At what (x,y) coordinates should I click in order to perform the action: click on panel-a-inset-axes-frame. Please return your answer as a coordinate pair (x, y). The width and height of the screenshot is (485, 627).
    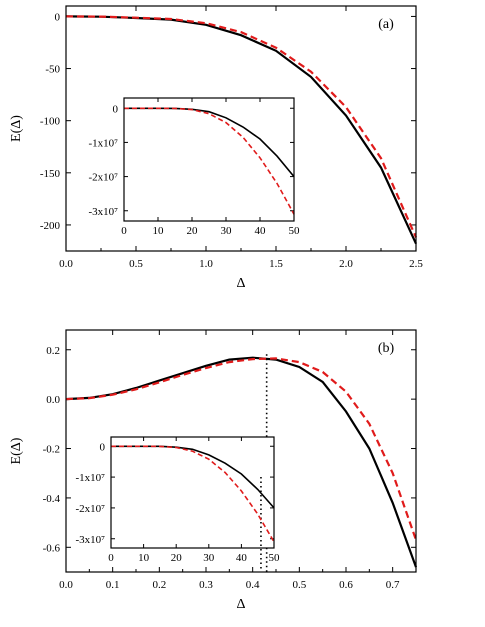
    Looking at the image, I should click on (209, 159).